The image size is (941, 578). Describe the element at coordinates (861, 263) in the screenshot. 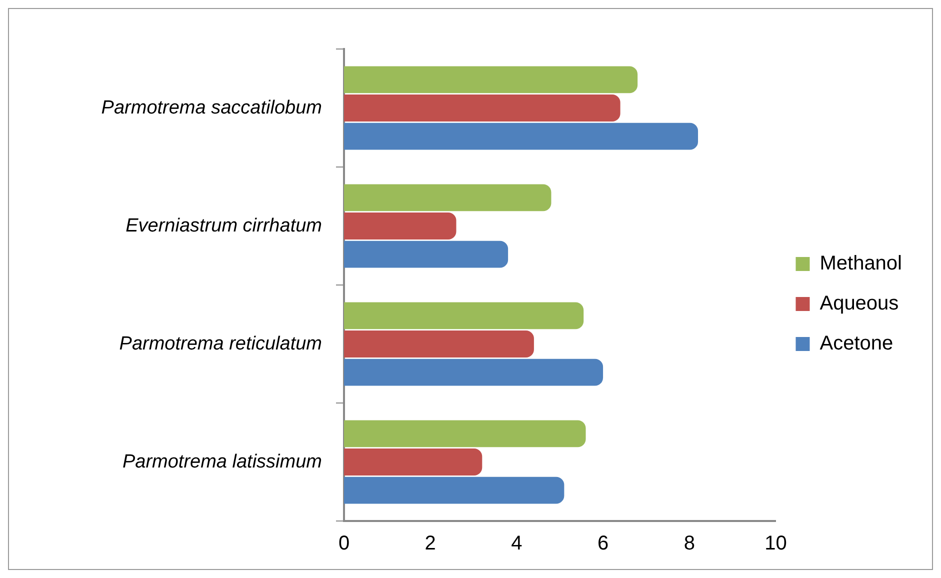

I see `legend-label: Methanol` at that location.